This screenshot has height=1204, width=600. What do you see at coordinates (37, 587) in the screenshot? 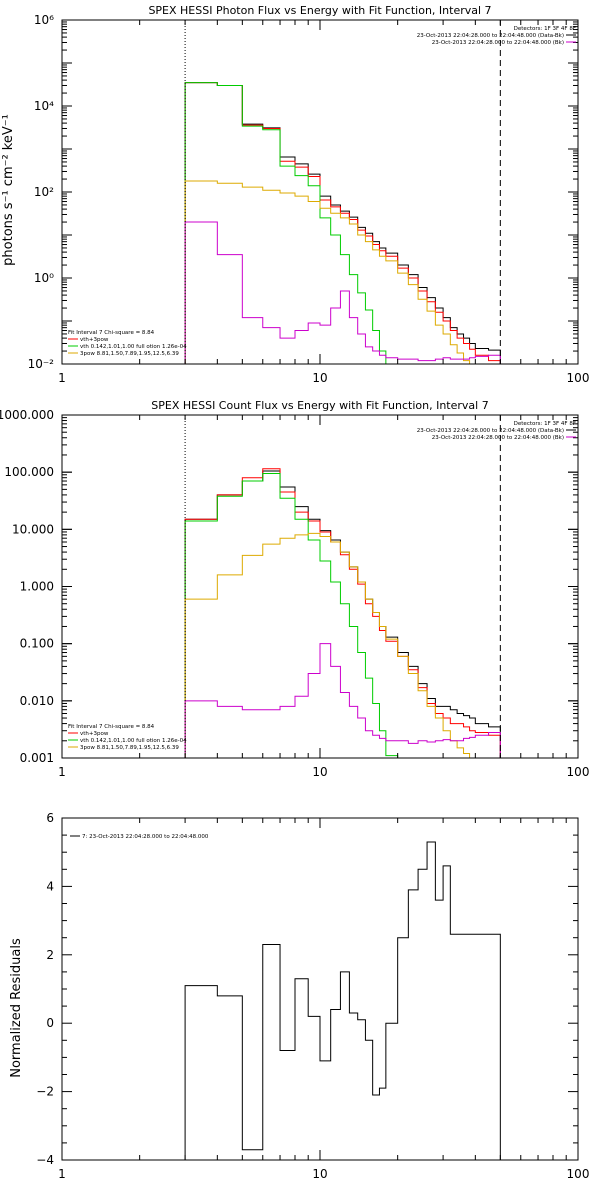
I see `y-tick-label: 1.000` at bounding box center [37, 587].